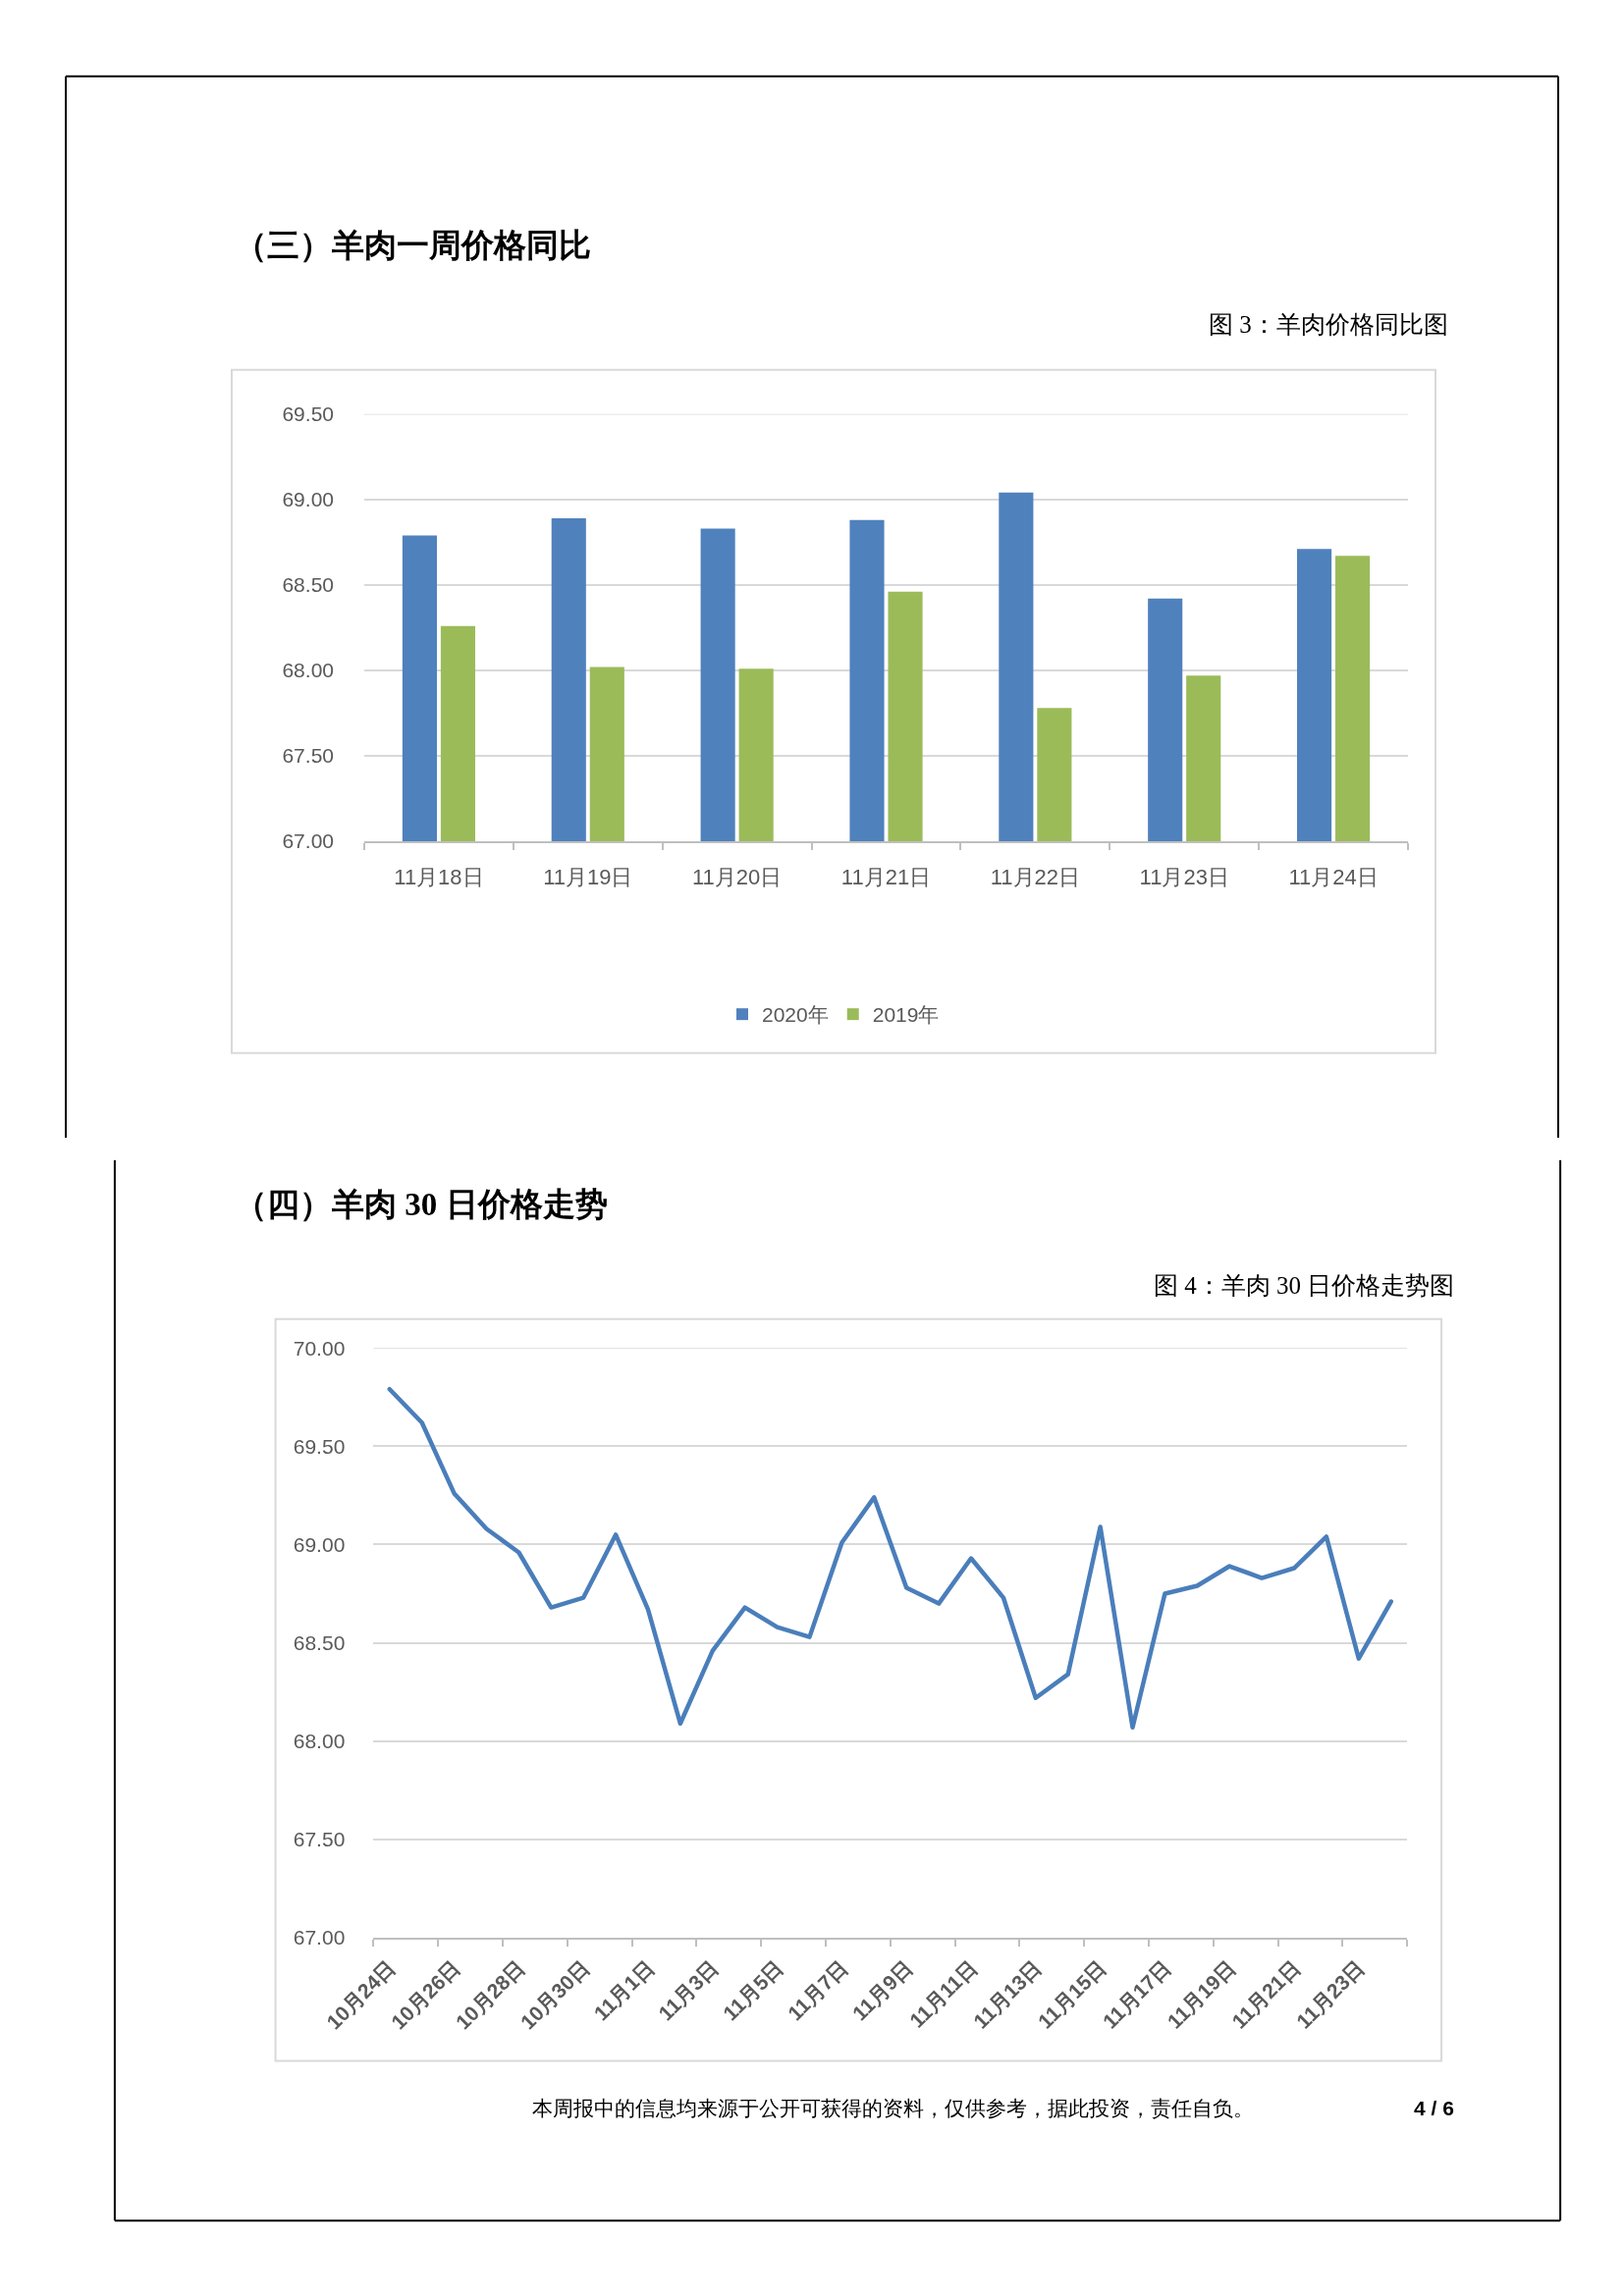  I want to click on x-tick-label: 11月23日, so click(1184, 877).